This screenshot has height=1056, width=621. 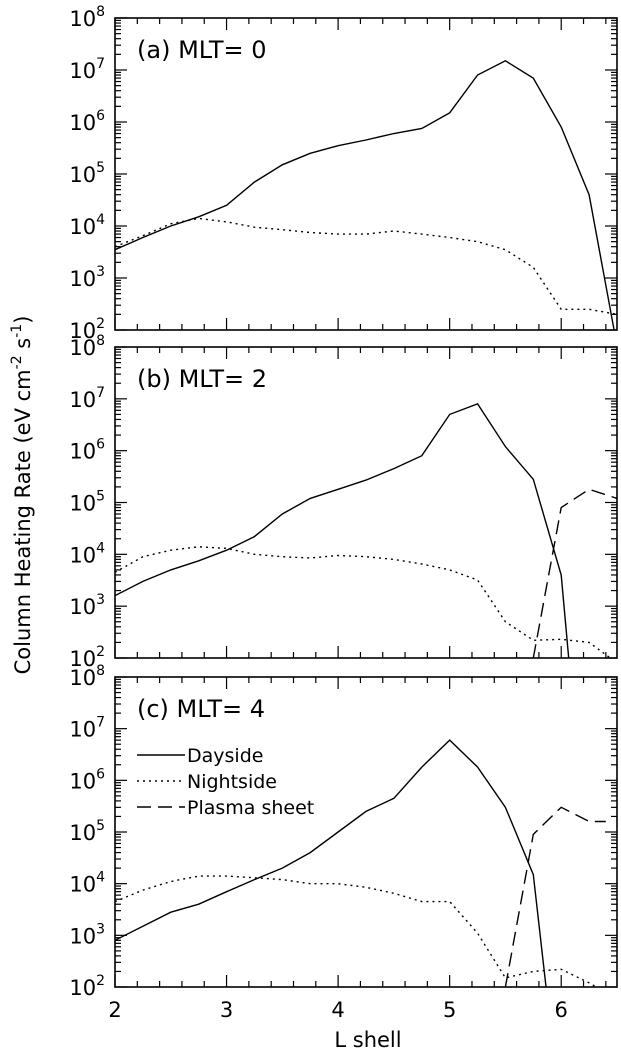 I want to click on panel-label: (c) MLT= 4, so click(x=201, y=709).